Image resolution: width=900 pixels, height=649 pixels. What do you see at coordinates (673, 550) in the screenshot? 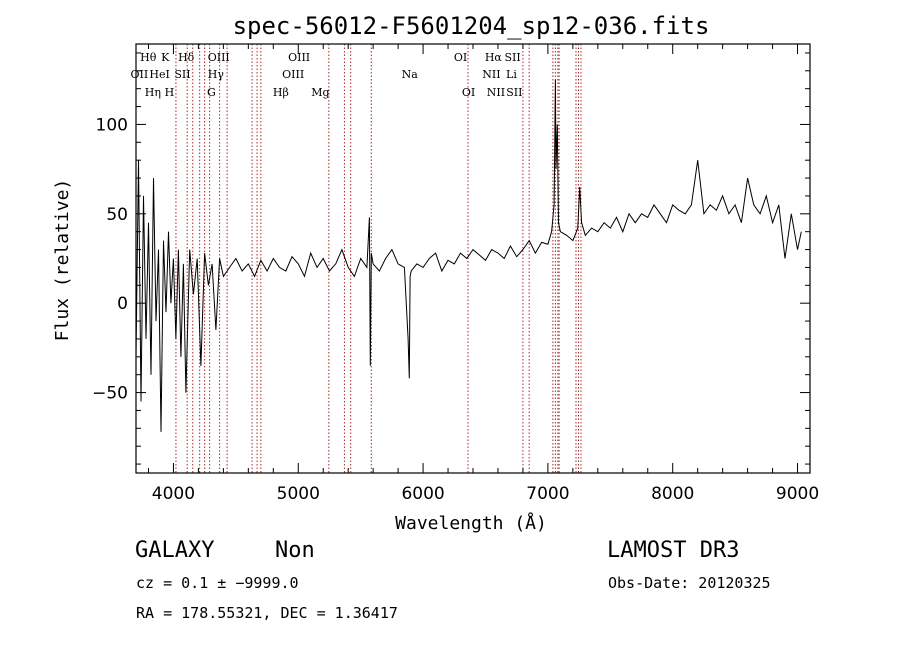
I see `survey-label: LAMOST DR3` at bounding box center [673, 550].